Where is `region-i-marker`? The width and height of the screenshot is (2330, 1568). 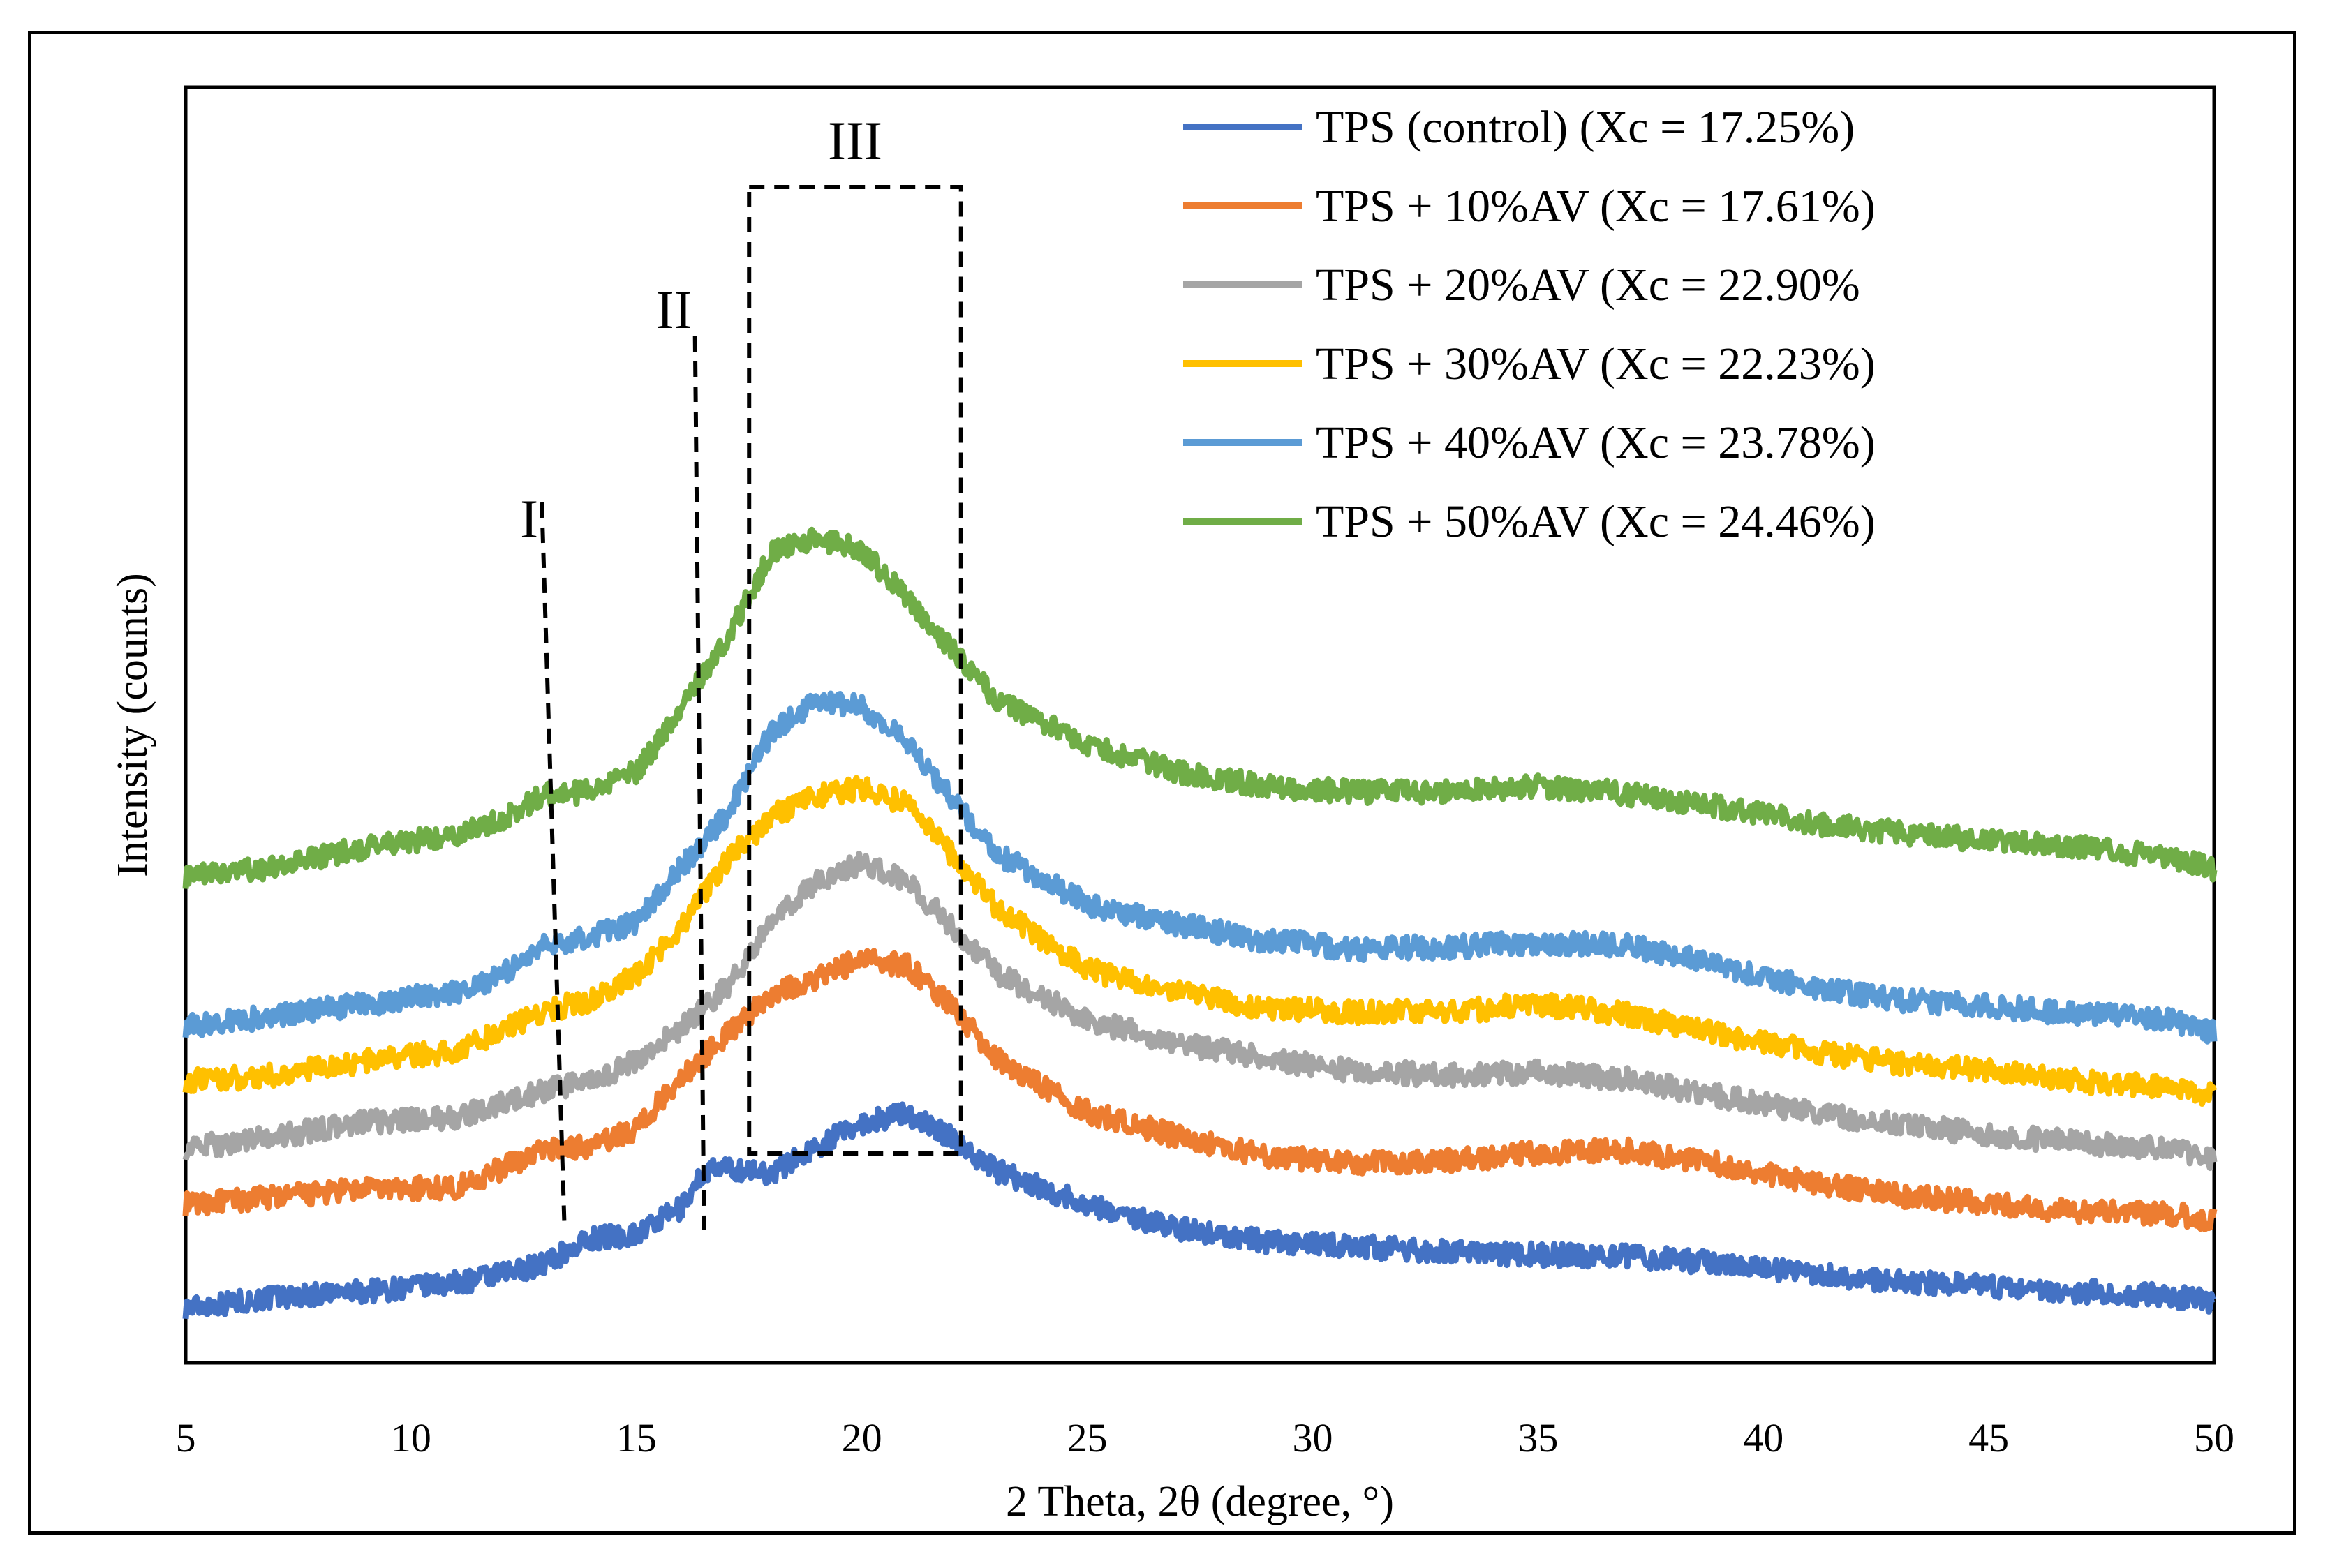
region-i-marker is located at coordinates (553, 862).